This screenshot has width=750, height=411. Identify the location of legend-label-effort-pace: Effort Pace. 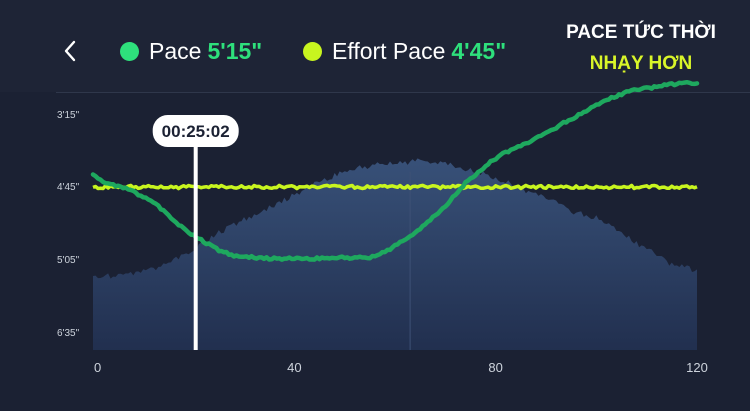
(389, 50).